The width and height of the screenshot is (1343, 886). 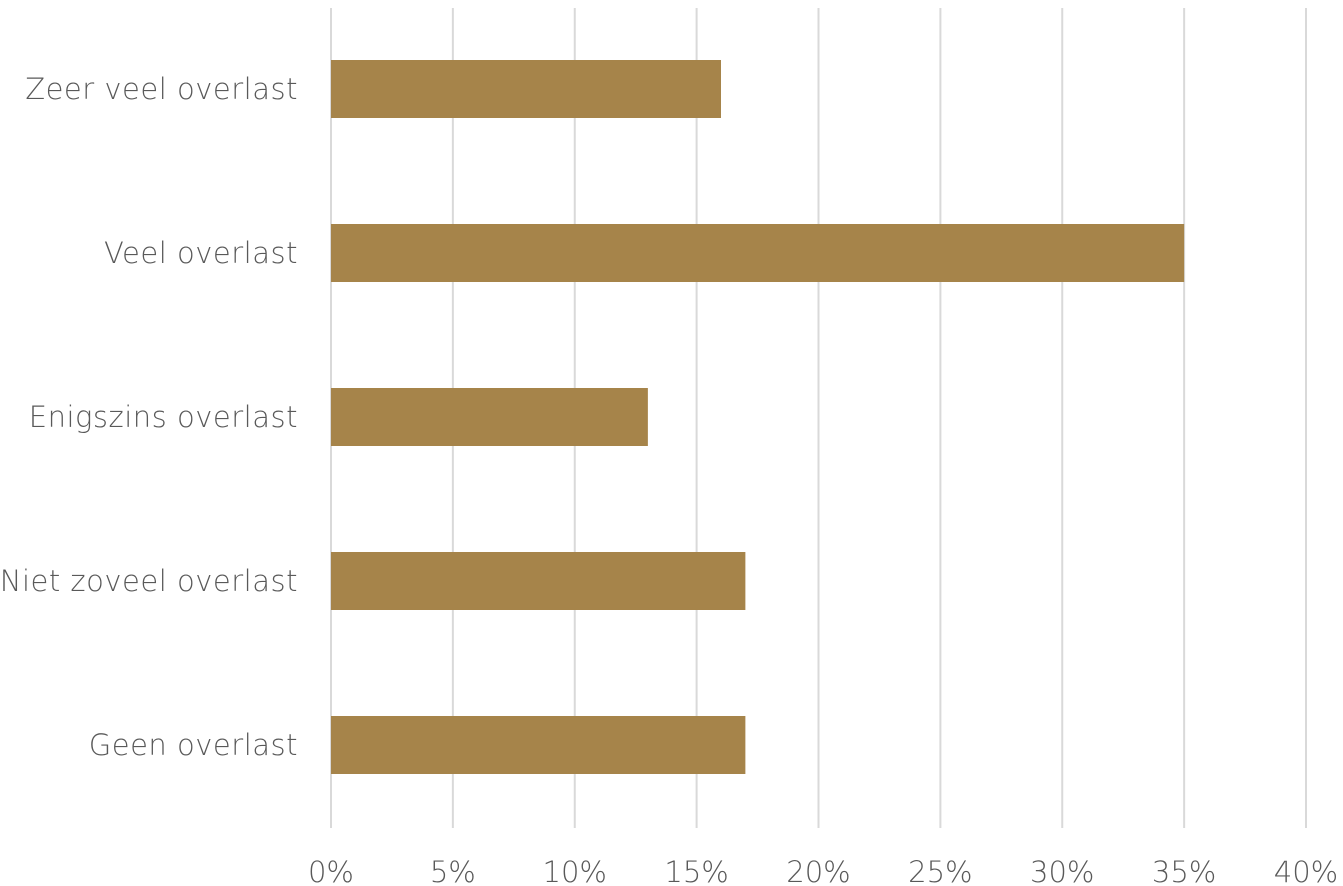 What do you see at coordinates (1306, 870) in the screenshot?
I see `x-tick-label: 40%` at bounding box center [1306, 870].